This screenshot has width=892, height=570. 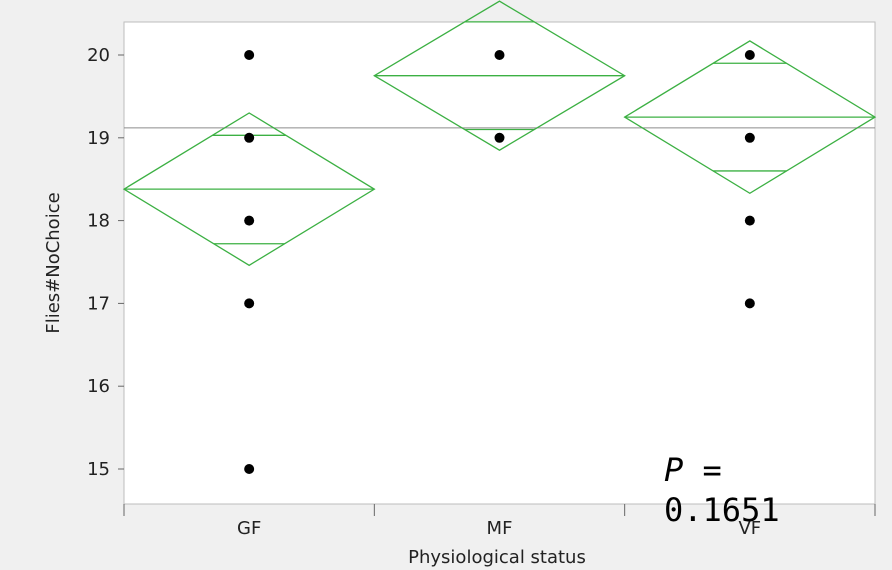 I want to click on y-tick-label: 20, so click(x=98, y=55).